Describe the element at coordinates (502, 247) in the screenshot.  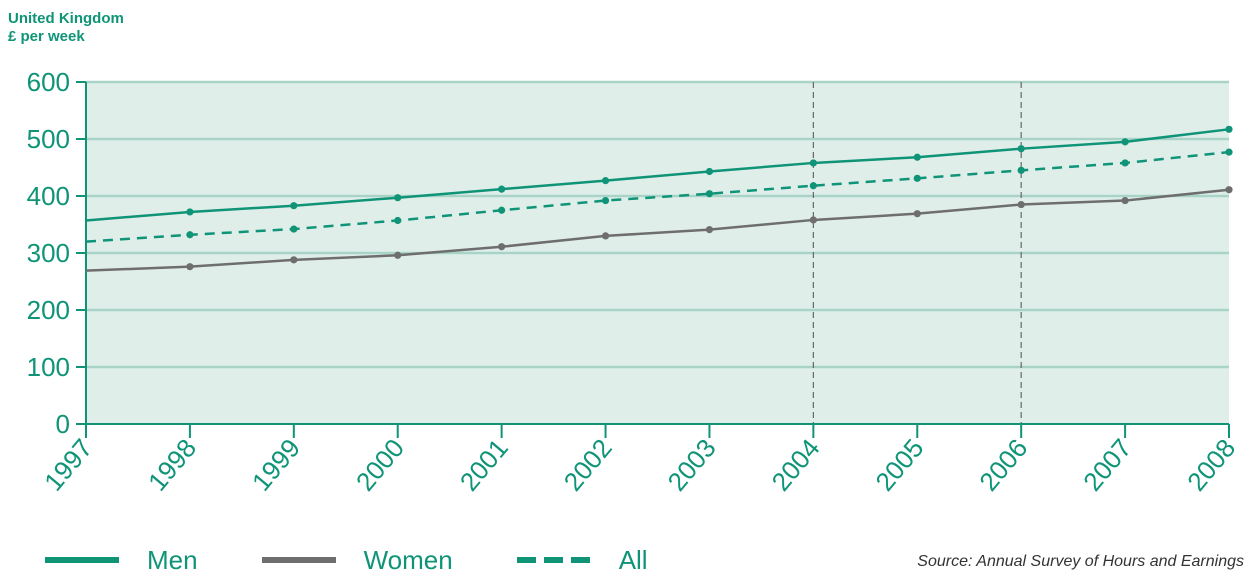
I see `point-women-2001` at that location.